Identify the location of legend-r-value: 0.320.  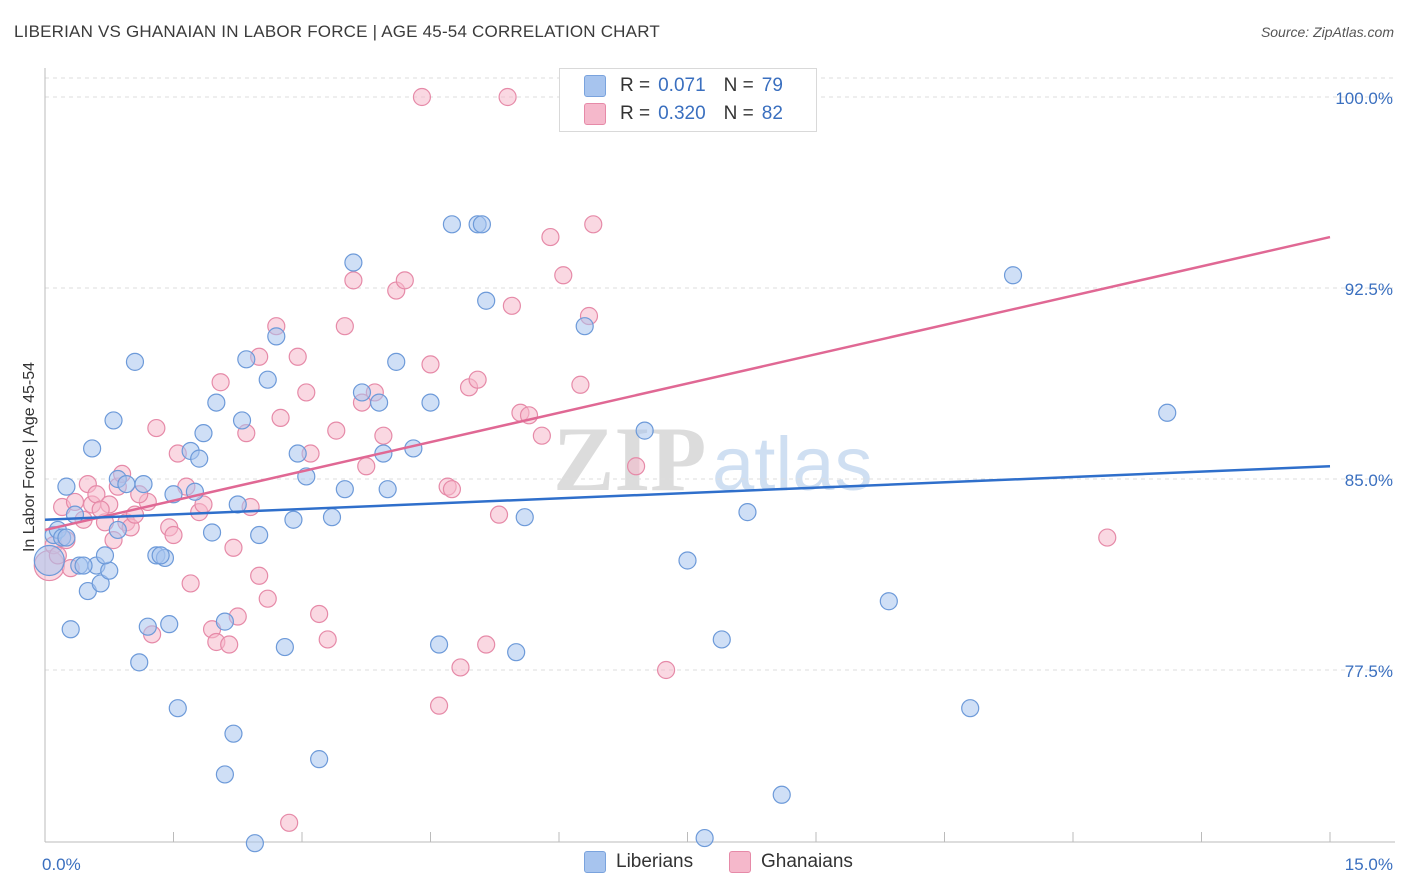
(682, 113).